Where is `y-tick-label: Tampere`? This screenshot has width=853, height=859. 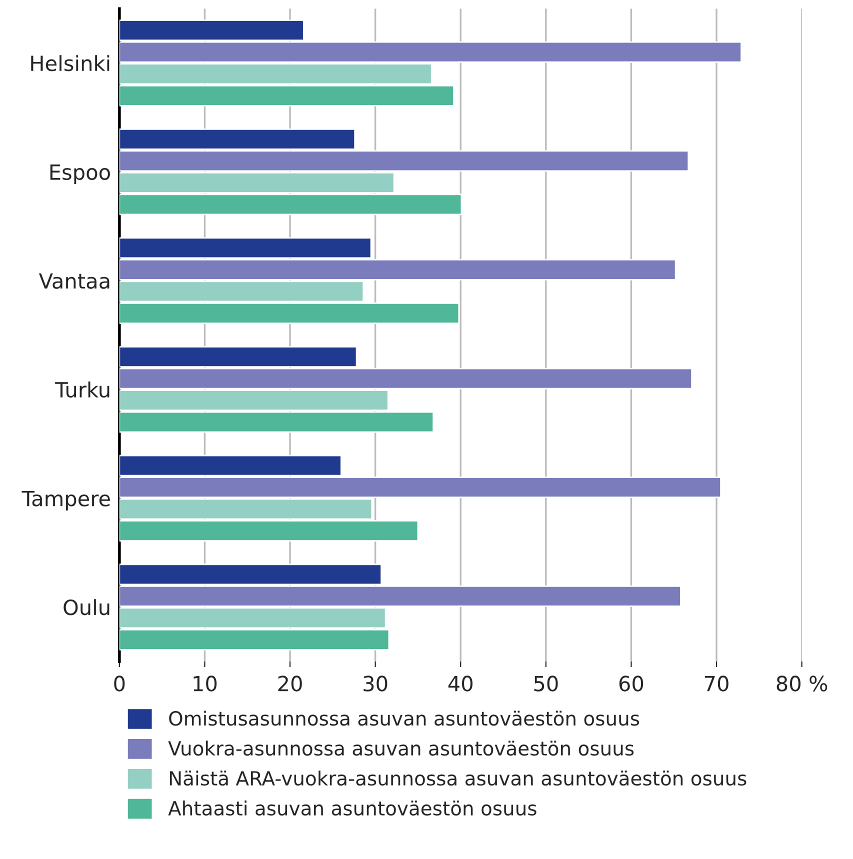 y-tick-label: Tampere is located at coordinates (66, 500).